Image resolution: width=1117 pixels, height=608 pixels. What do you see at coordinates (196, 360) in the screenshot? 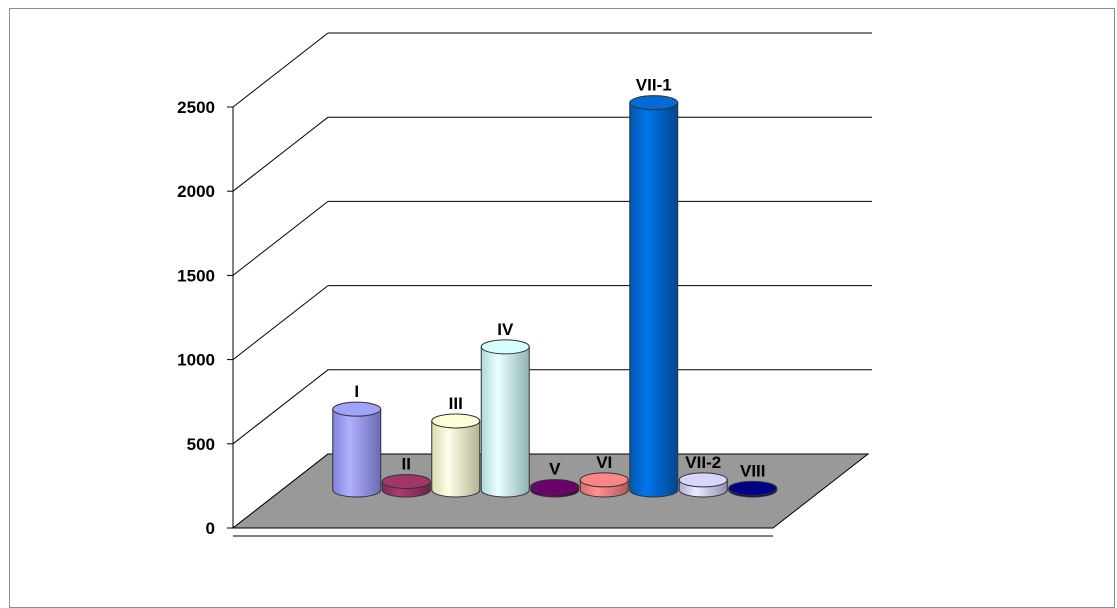
I see `y-tick-label: 1000` at bounding box center [196, 360].